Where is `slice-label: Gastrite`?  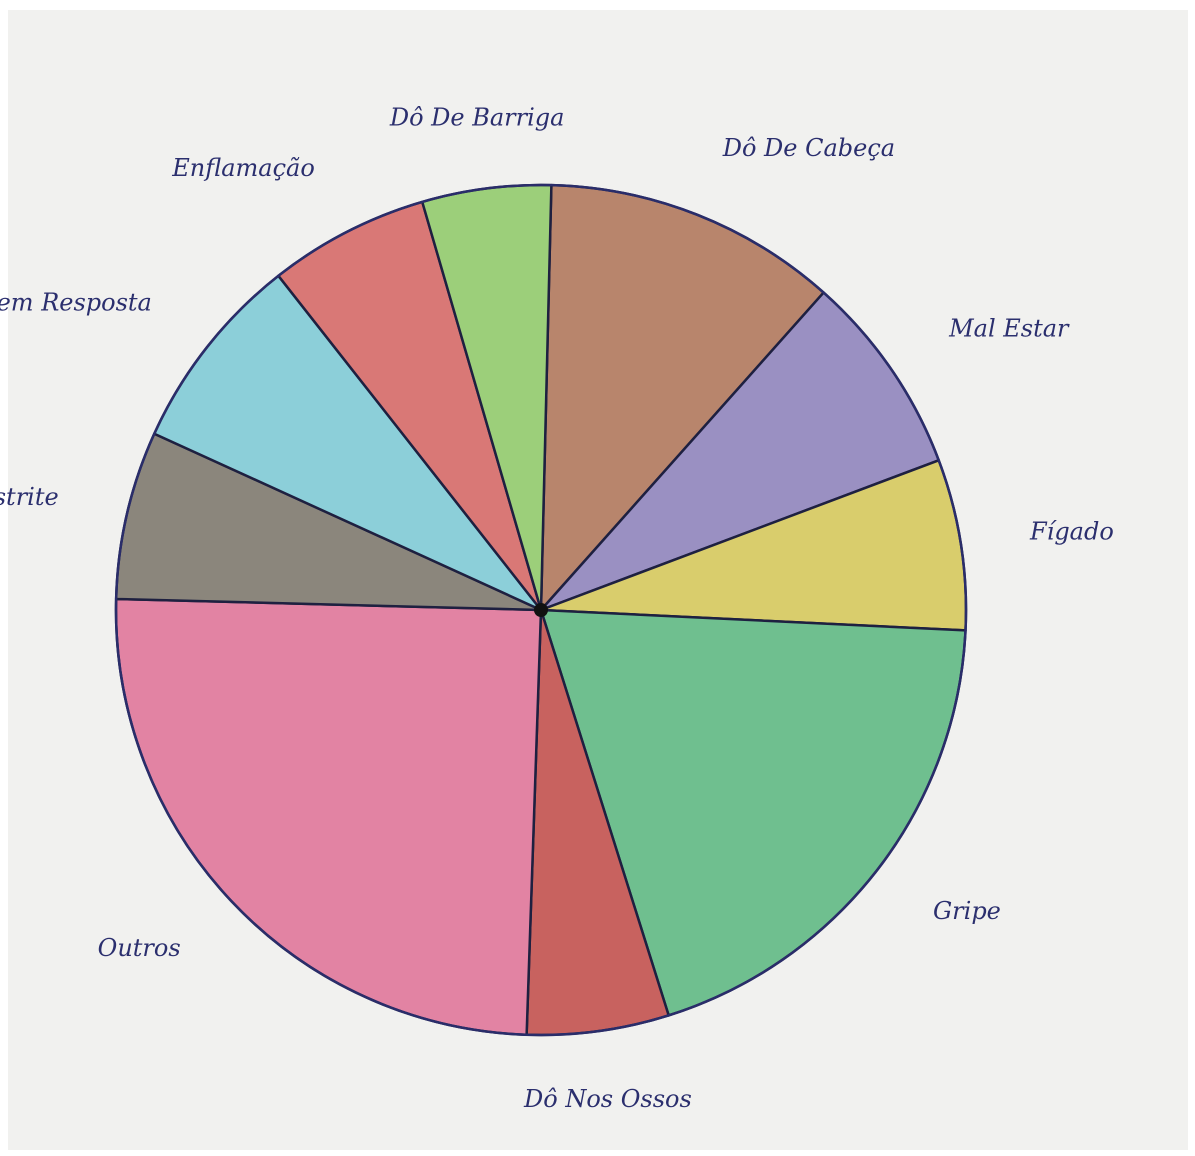 slice-label: Gastrite is located at coordinates (29, 497).